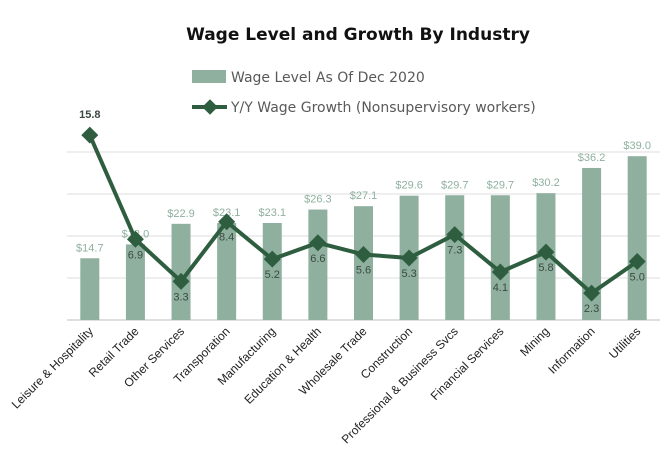  What do you see at coordinates (282, 365) in the screenshot?
I see `category-label: Education & Health` at bounding box center [282, 365].